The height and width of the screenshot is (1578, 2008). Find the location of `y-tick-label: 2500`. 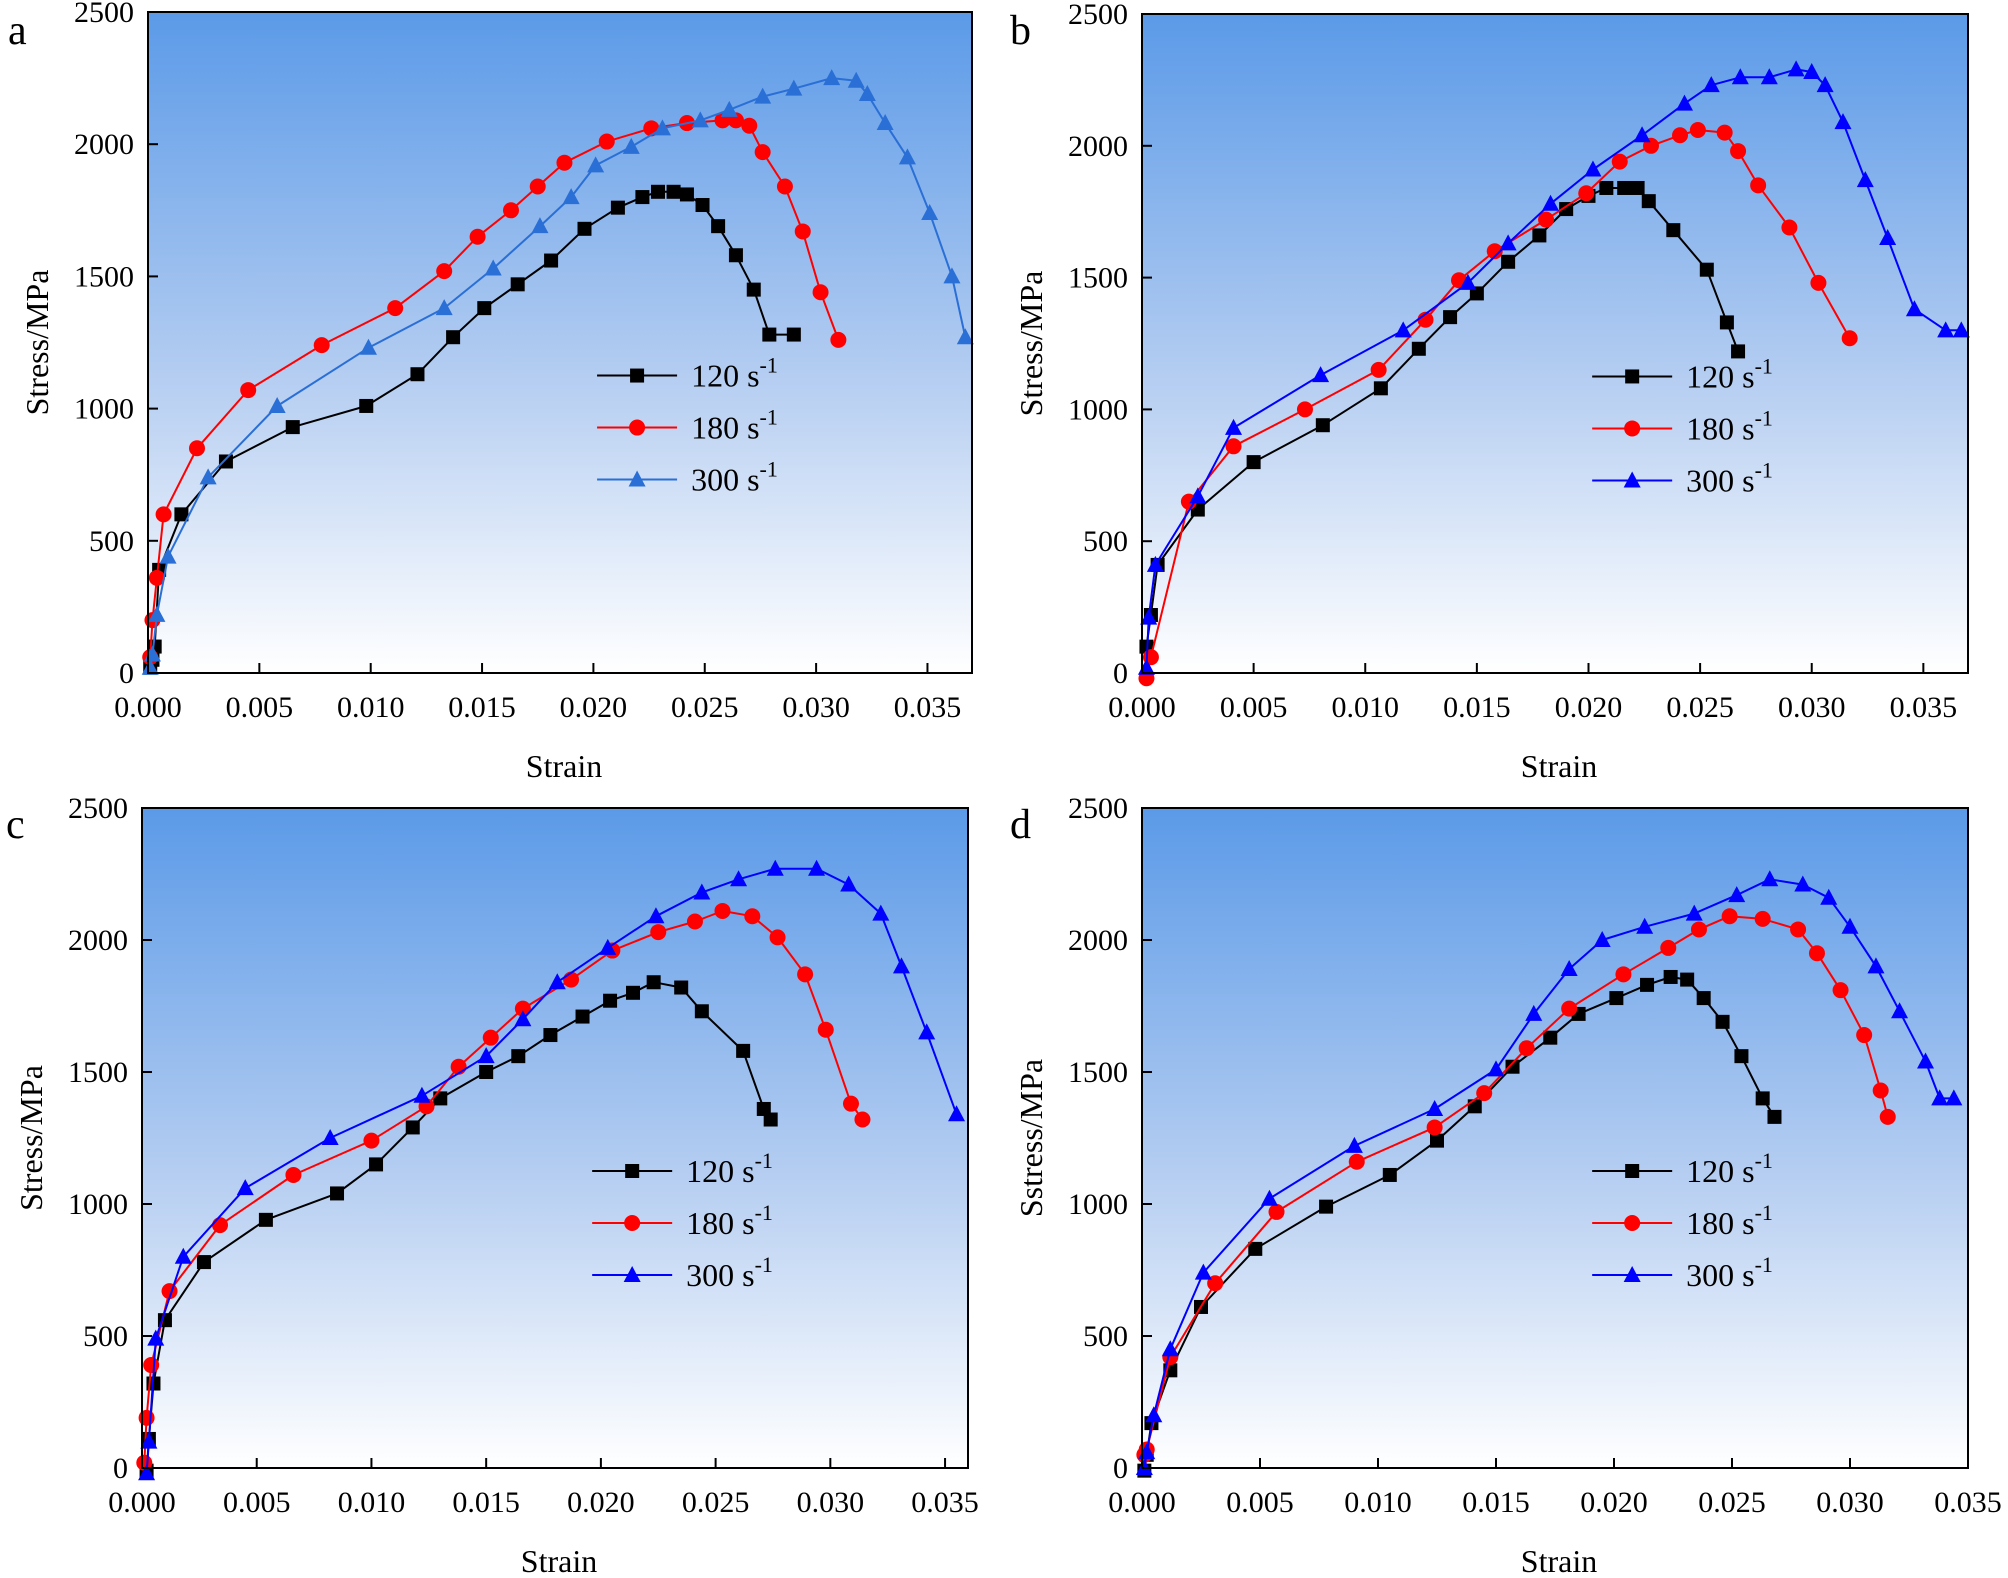

y-tick-label: 2500 is located at coordinates (98, 808).